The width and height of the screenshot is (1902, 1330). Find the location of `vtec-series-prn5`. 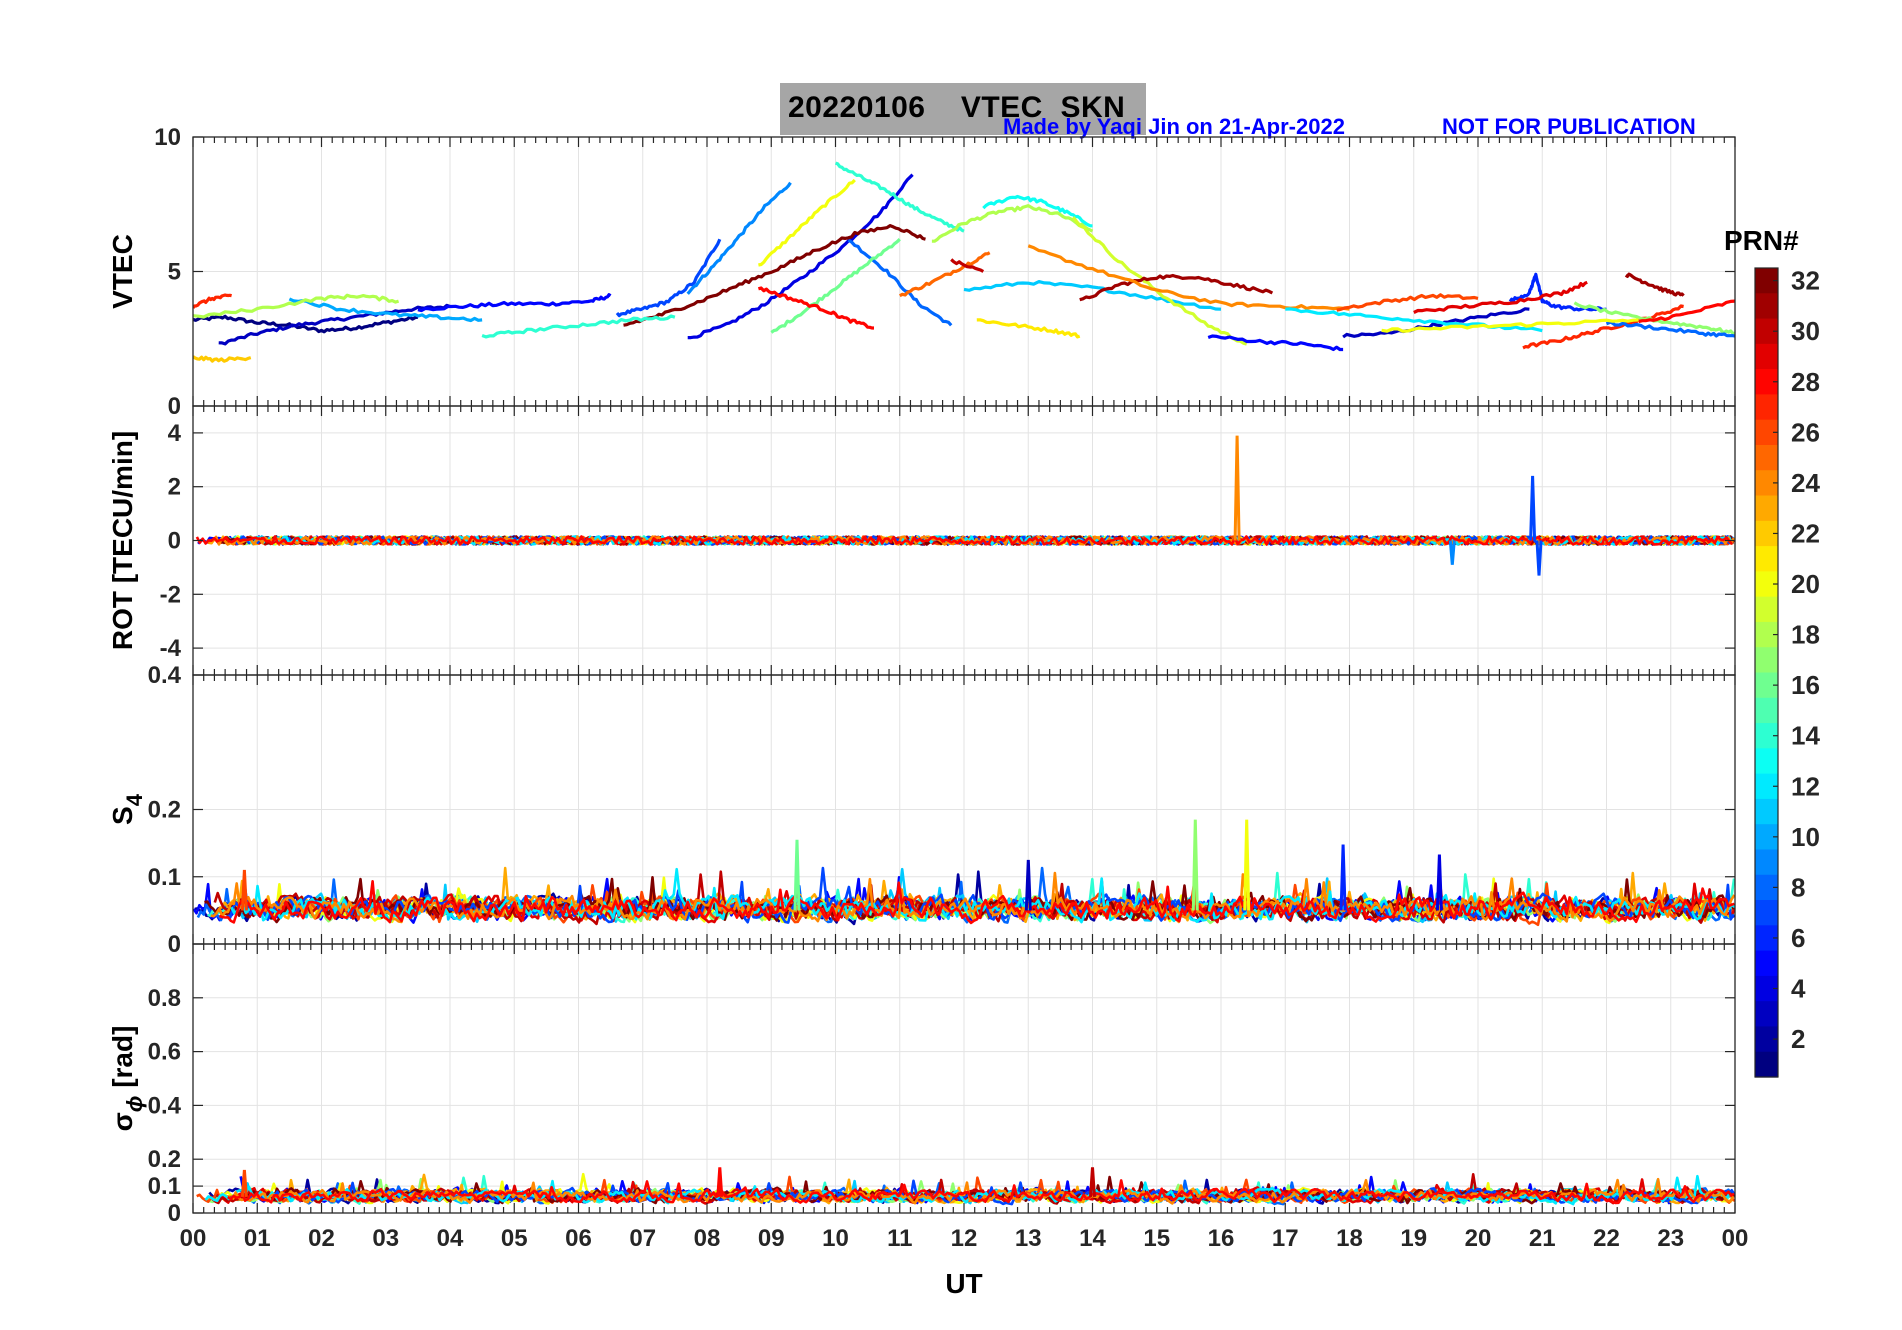

vtec-series-prn5 is located at coordinates (1275, 343).